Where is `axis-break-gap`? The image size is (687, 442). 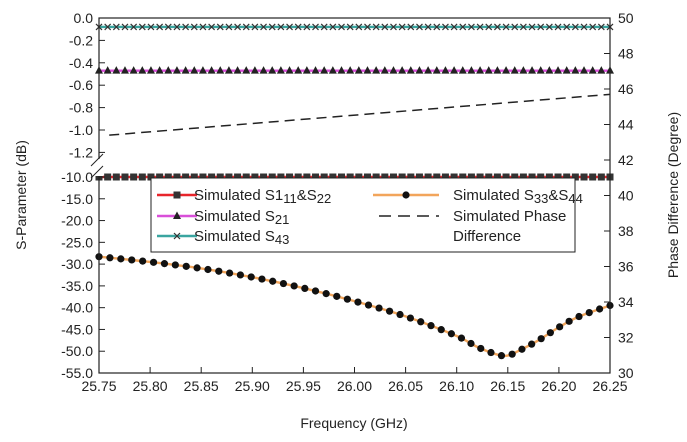 axis-break-gap is located at coordinates (99, 167).